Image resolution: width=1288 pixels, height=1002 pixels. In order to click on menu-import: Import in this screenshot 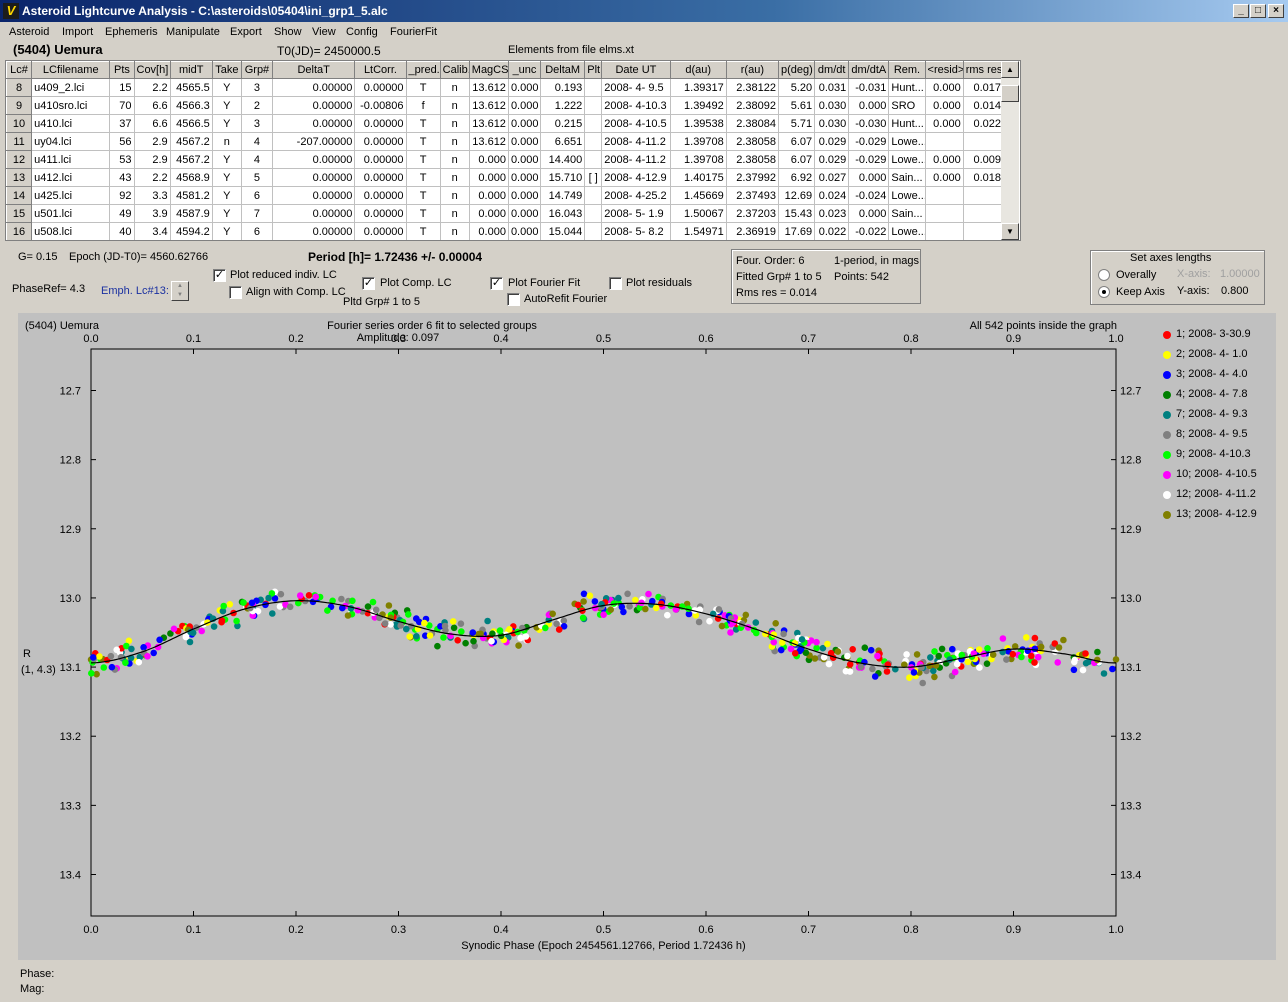, I will do `click(78, 32)`.